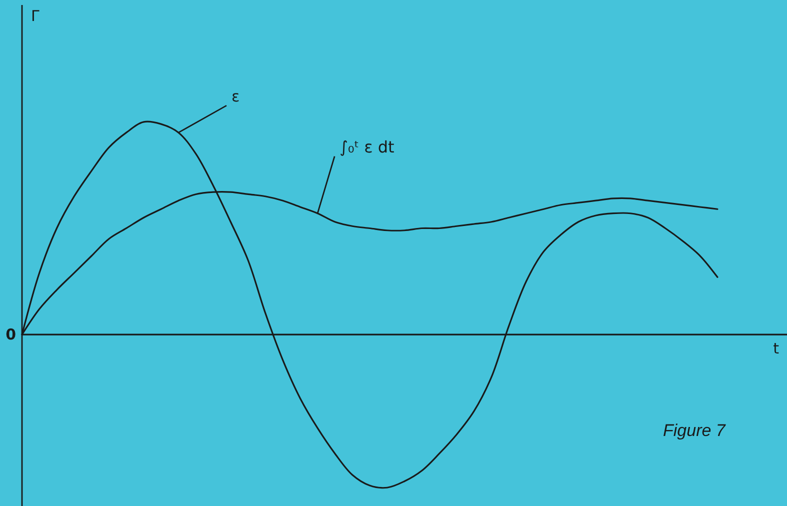 The image size is (787, 506). What do you see at coordinates (367, 146) in the screenshot?
I see `text: ∫₀ᵗ ε dt` at bounding box center [367, 146].